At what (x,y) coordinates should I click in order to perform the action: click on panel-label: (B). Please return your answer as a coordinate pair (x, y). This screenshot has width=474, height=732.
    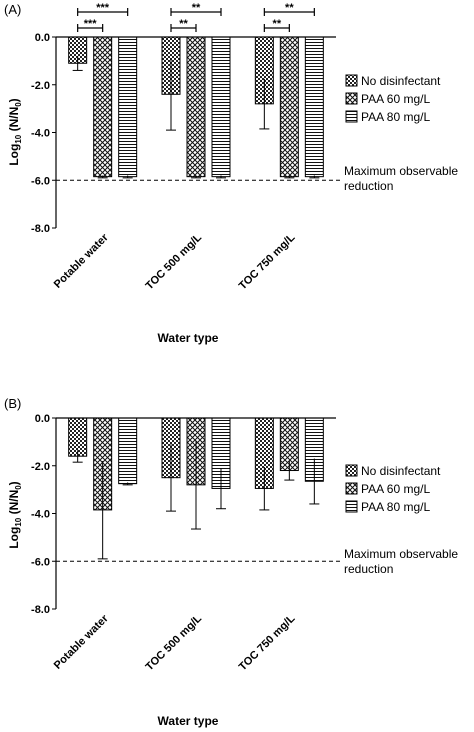
    Looking at the image, I should click on (12, 403).